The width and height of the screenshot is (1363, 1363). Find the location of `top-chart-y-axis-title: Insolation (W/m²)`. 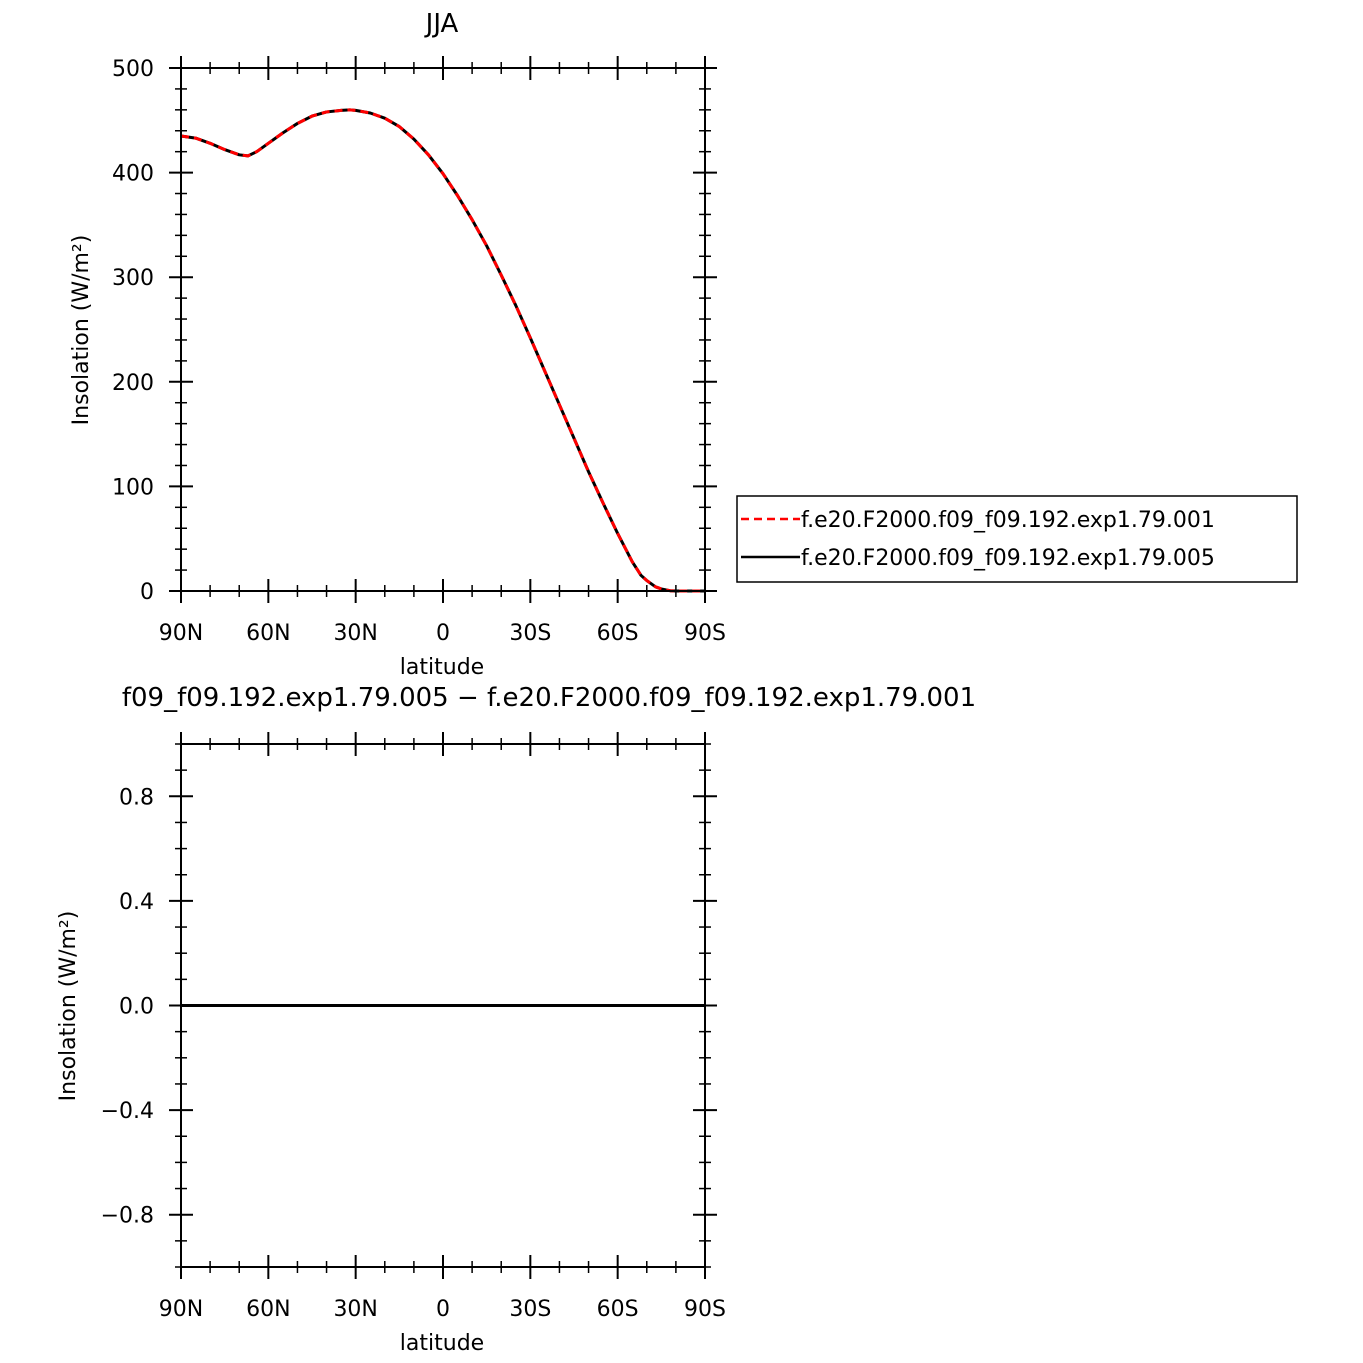

top-chart-y-axis-title: Insolation (W/m²) is located at coordinates (81, 330).